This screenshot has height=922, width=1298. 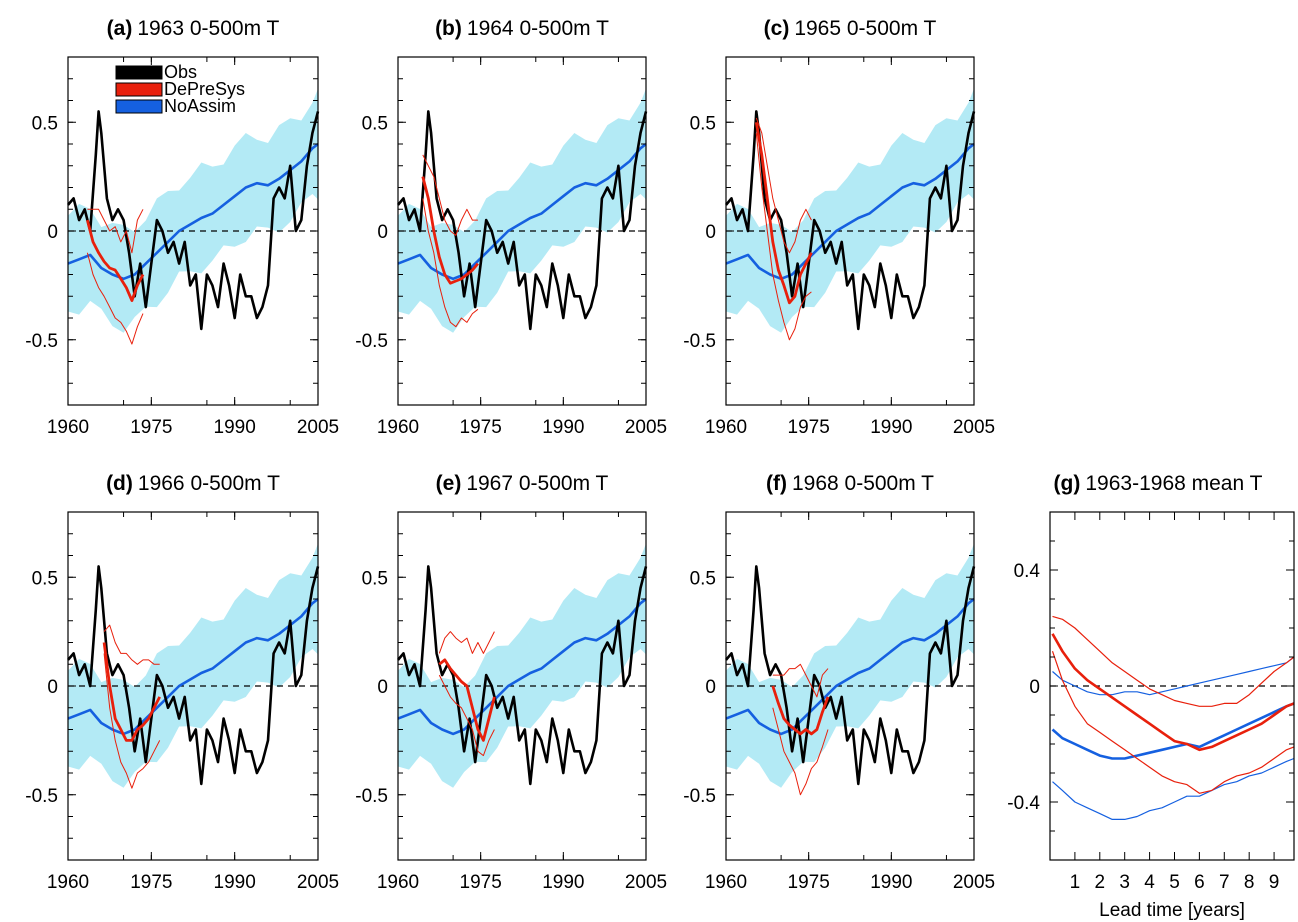 What do you see at coordinates (1199, 882) in the screenshot?
I see `x-tick-label: 6` at bounding box center [1199, 882].